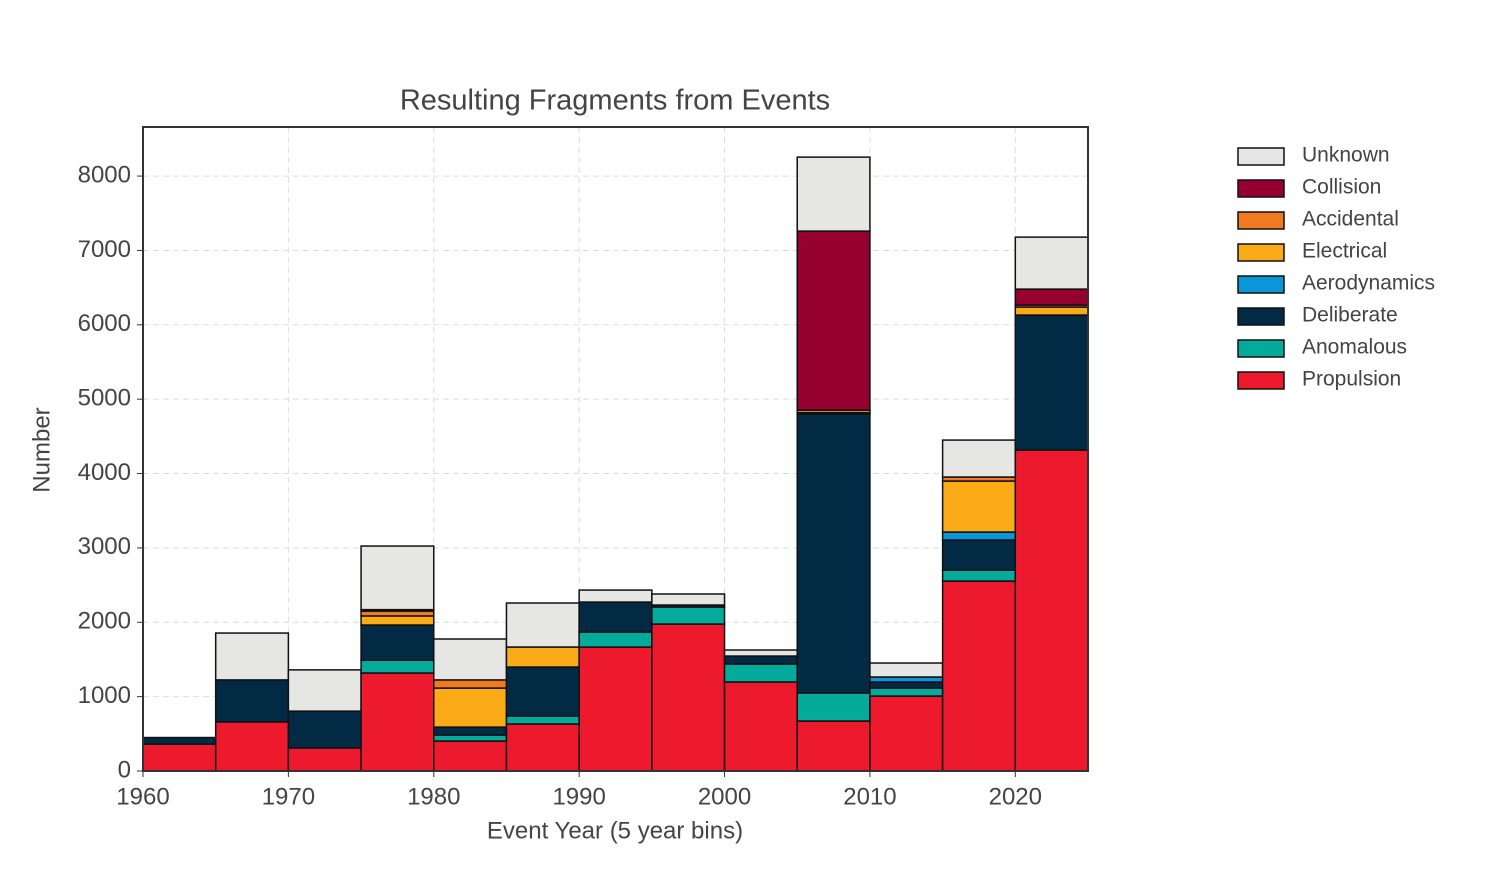 Image resolution: width=1500 pixels, height=881 pixels. What do you see at coordinates (104, 695) in the screenshot?
I see `y-tick-label: 1000` at bounding box center [104, 695].